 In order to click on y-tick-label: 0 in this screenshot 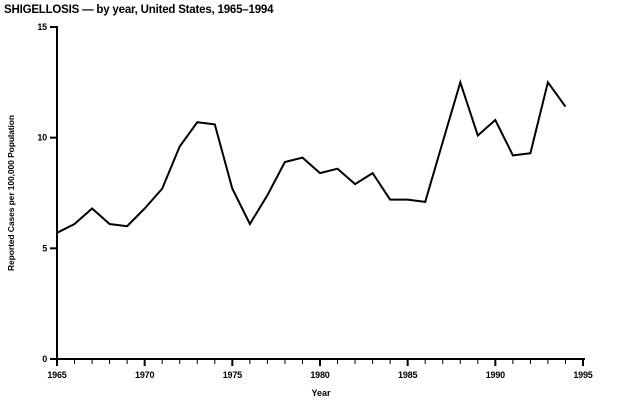, I will do `click(44, 359)`.